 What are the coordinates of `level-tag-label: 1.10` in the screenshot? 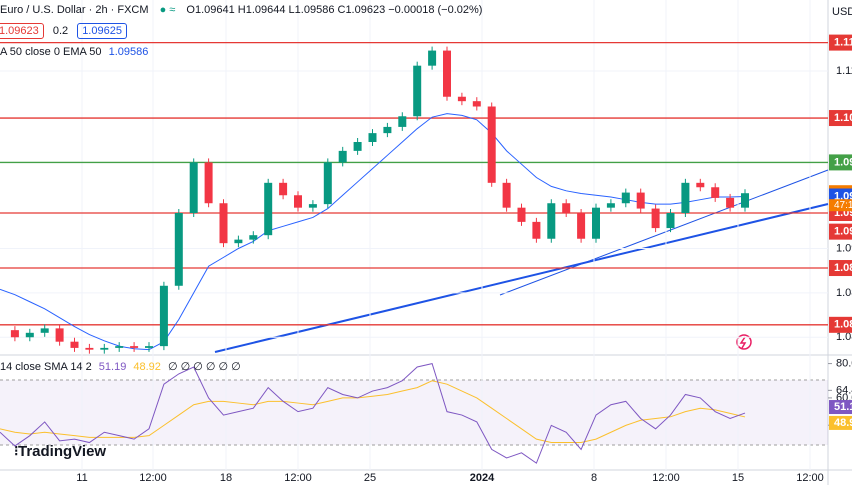 It's located at (843, 118).